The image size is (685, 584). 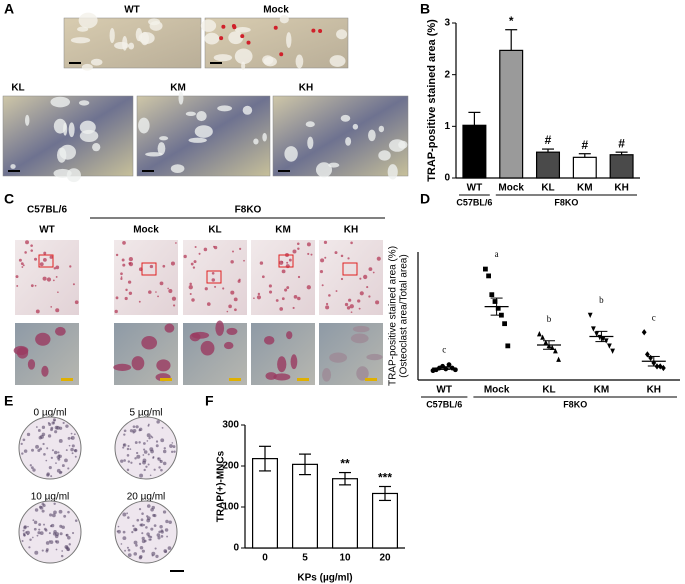 I want to click on y-tick-label: 0, so click(x=447, y=178).